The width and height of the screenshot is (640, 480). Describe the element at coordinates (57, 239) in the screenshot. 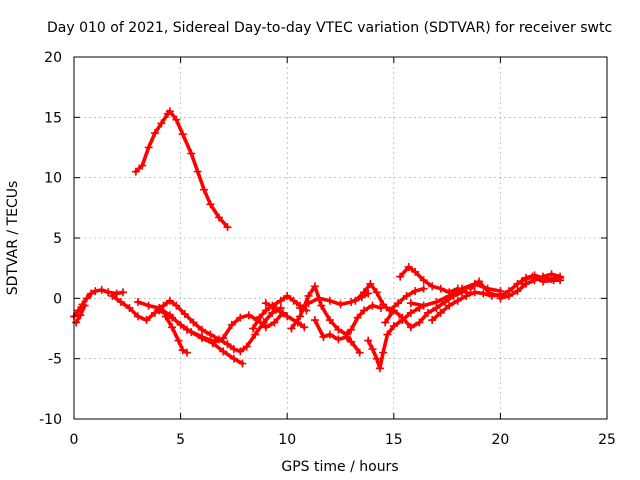

I see `y-tick-label: 5` at that location.